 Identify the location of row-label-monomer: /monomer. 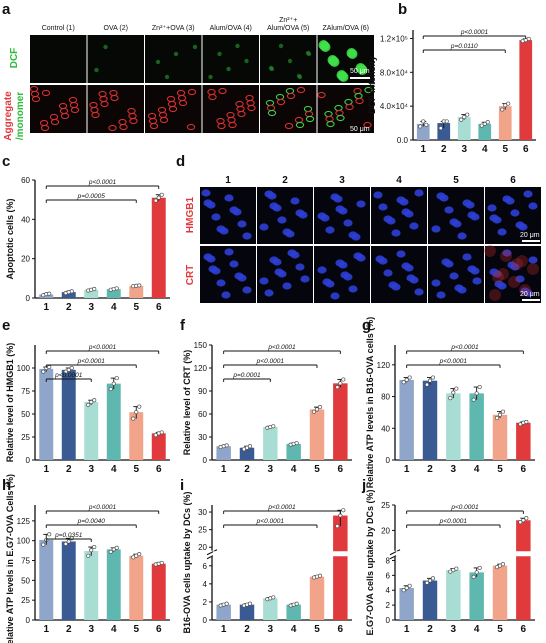
(20, 116).